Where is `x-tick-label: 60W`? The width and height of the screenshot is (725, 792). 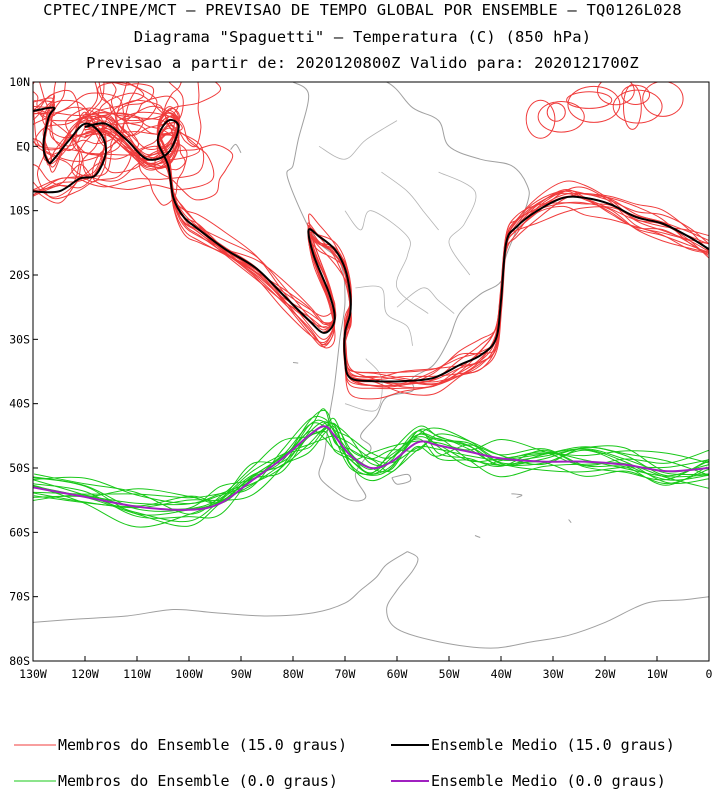
x-tick-label: 60W is located at coordinates (397, 674).